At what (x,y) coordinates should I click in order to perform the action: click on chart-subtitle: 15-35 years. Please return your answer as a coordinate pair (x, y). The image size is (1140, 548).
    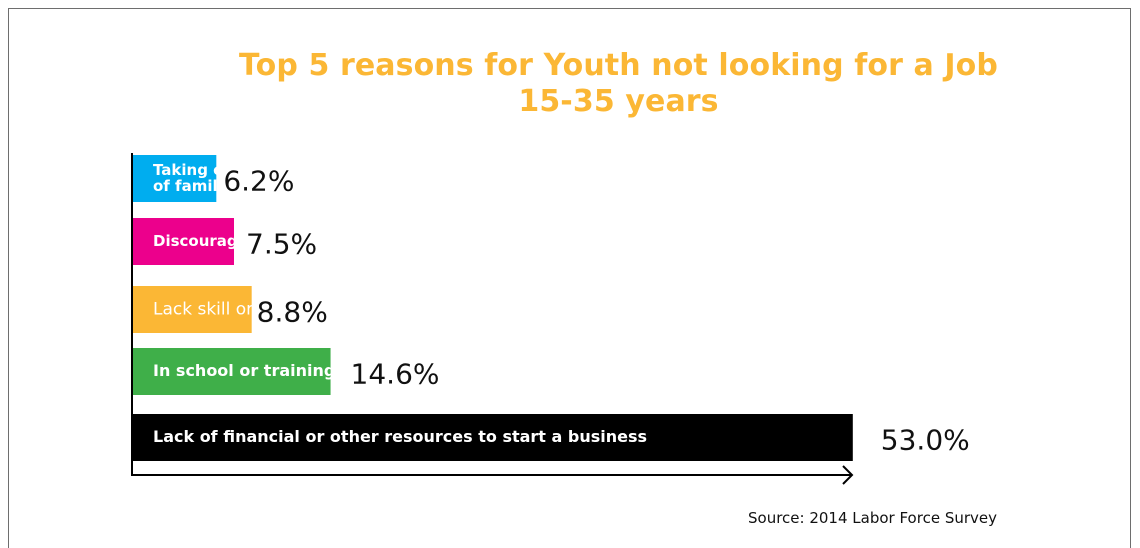
    Looking at the image, I should click on (618, 101).